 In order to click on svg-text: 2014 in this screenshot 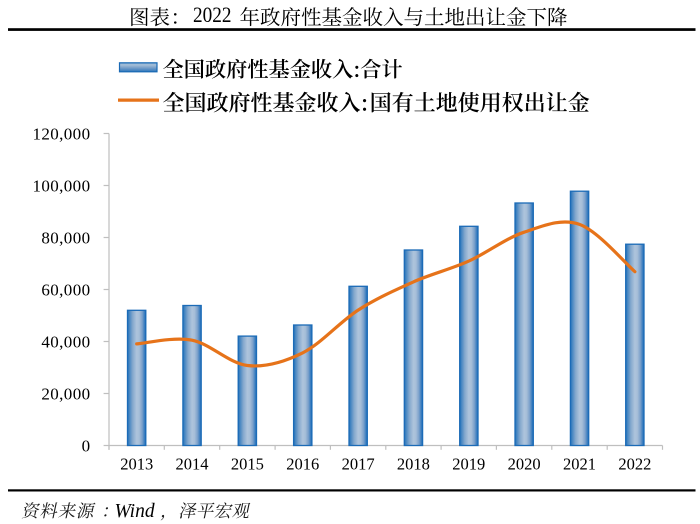, I will do `click(192, 464)`.